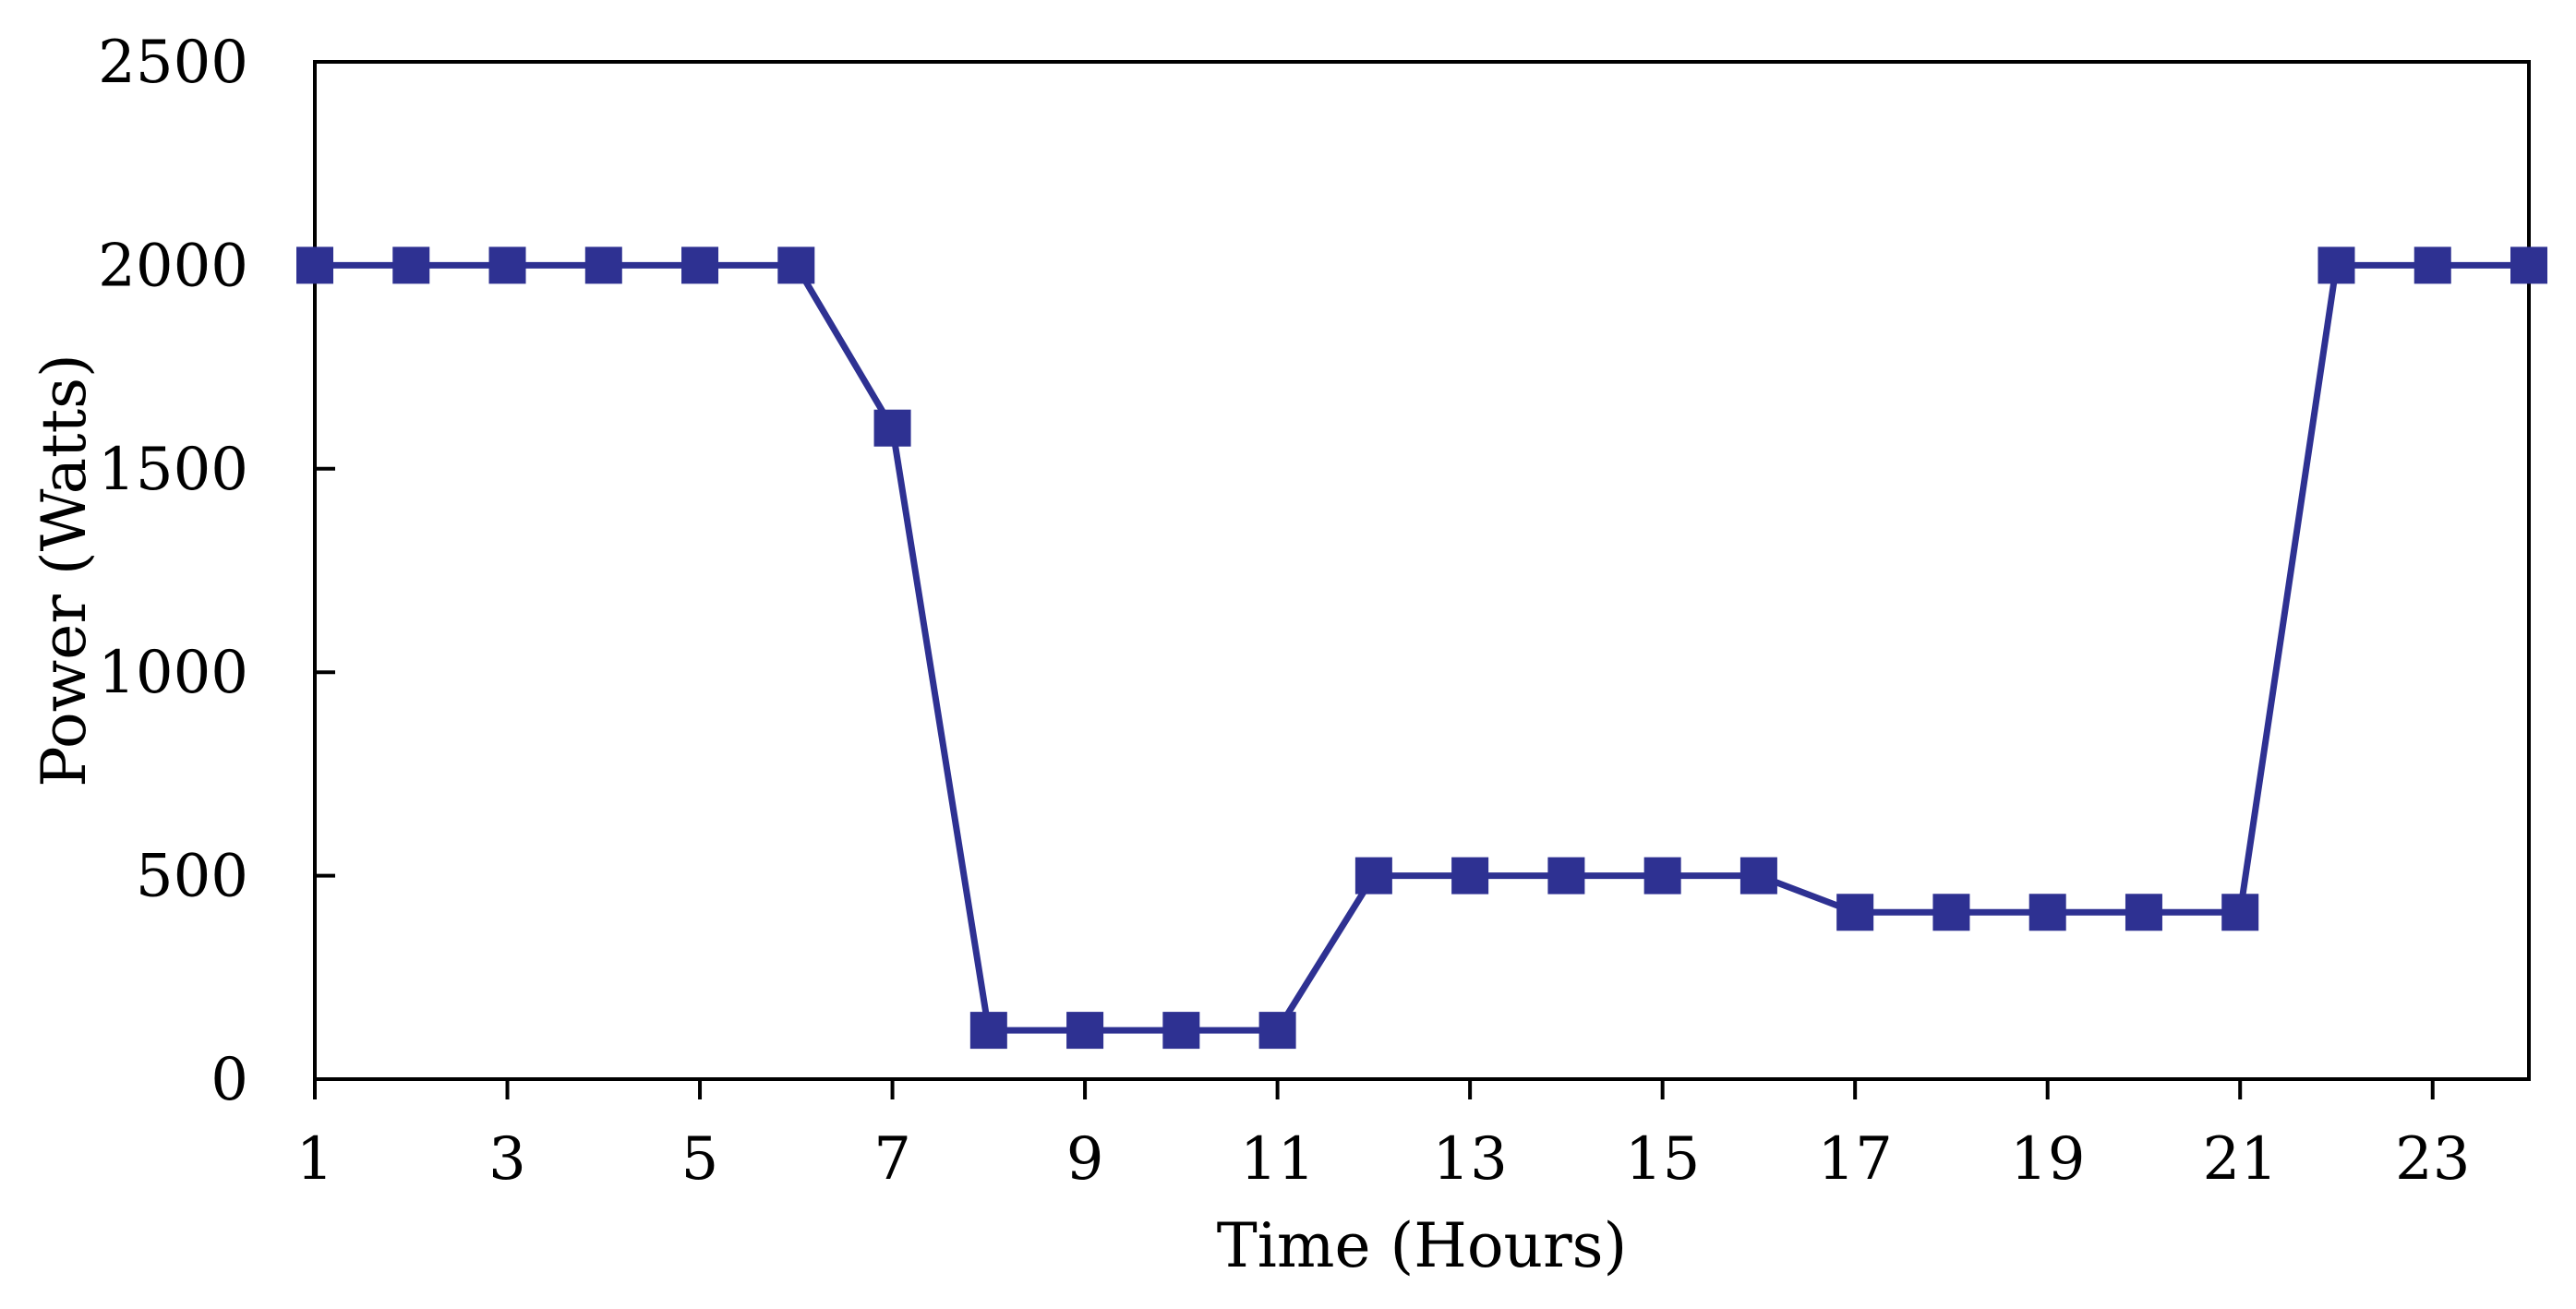 This screenshot has height=1309, width=2576. What do you see at coordinates (216, 572) in the screenshot?
I see `y-axis-ticks: 0 500 1000 1500 2000 2500` at bounding box center [216, 572].